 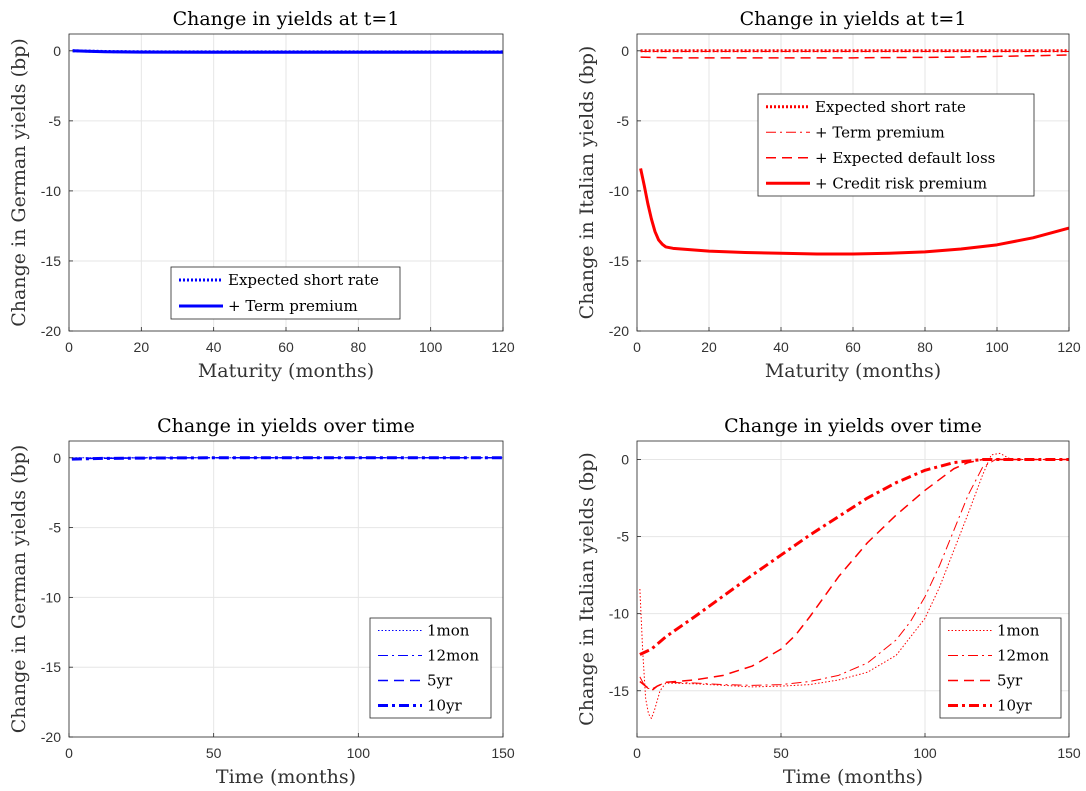 What do you see at coordinates (901, 183) in the screenshot?
I see `legend-label: + Credit risk premium` at bounding box center [901, 183].